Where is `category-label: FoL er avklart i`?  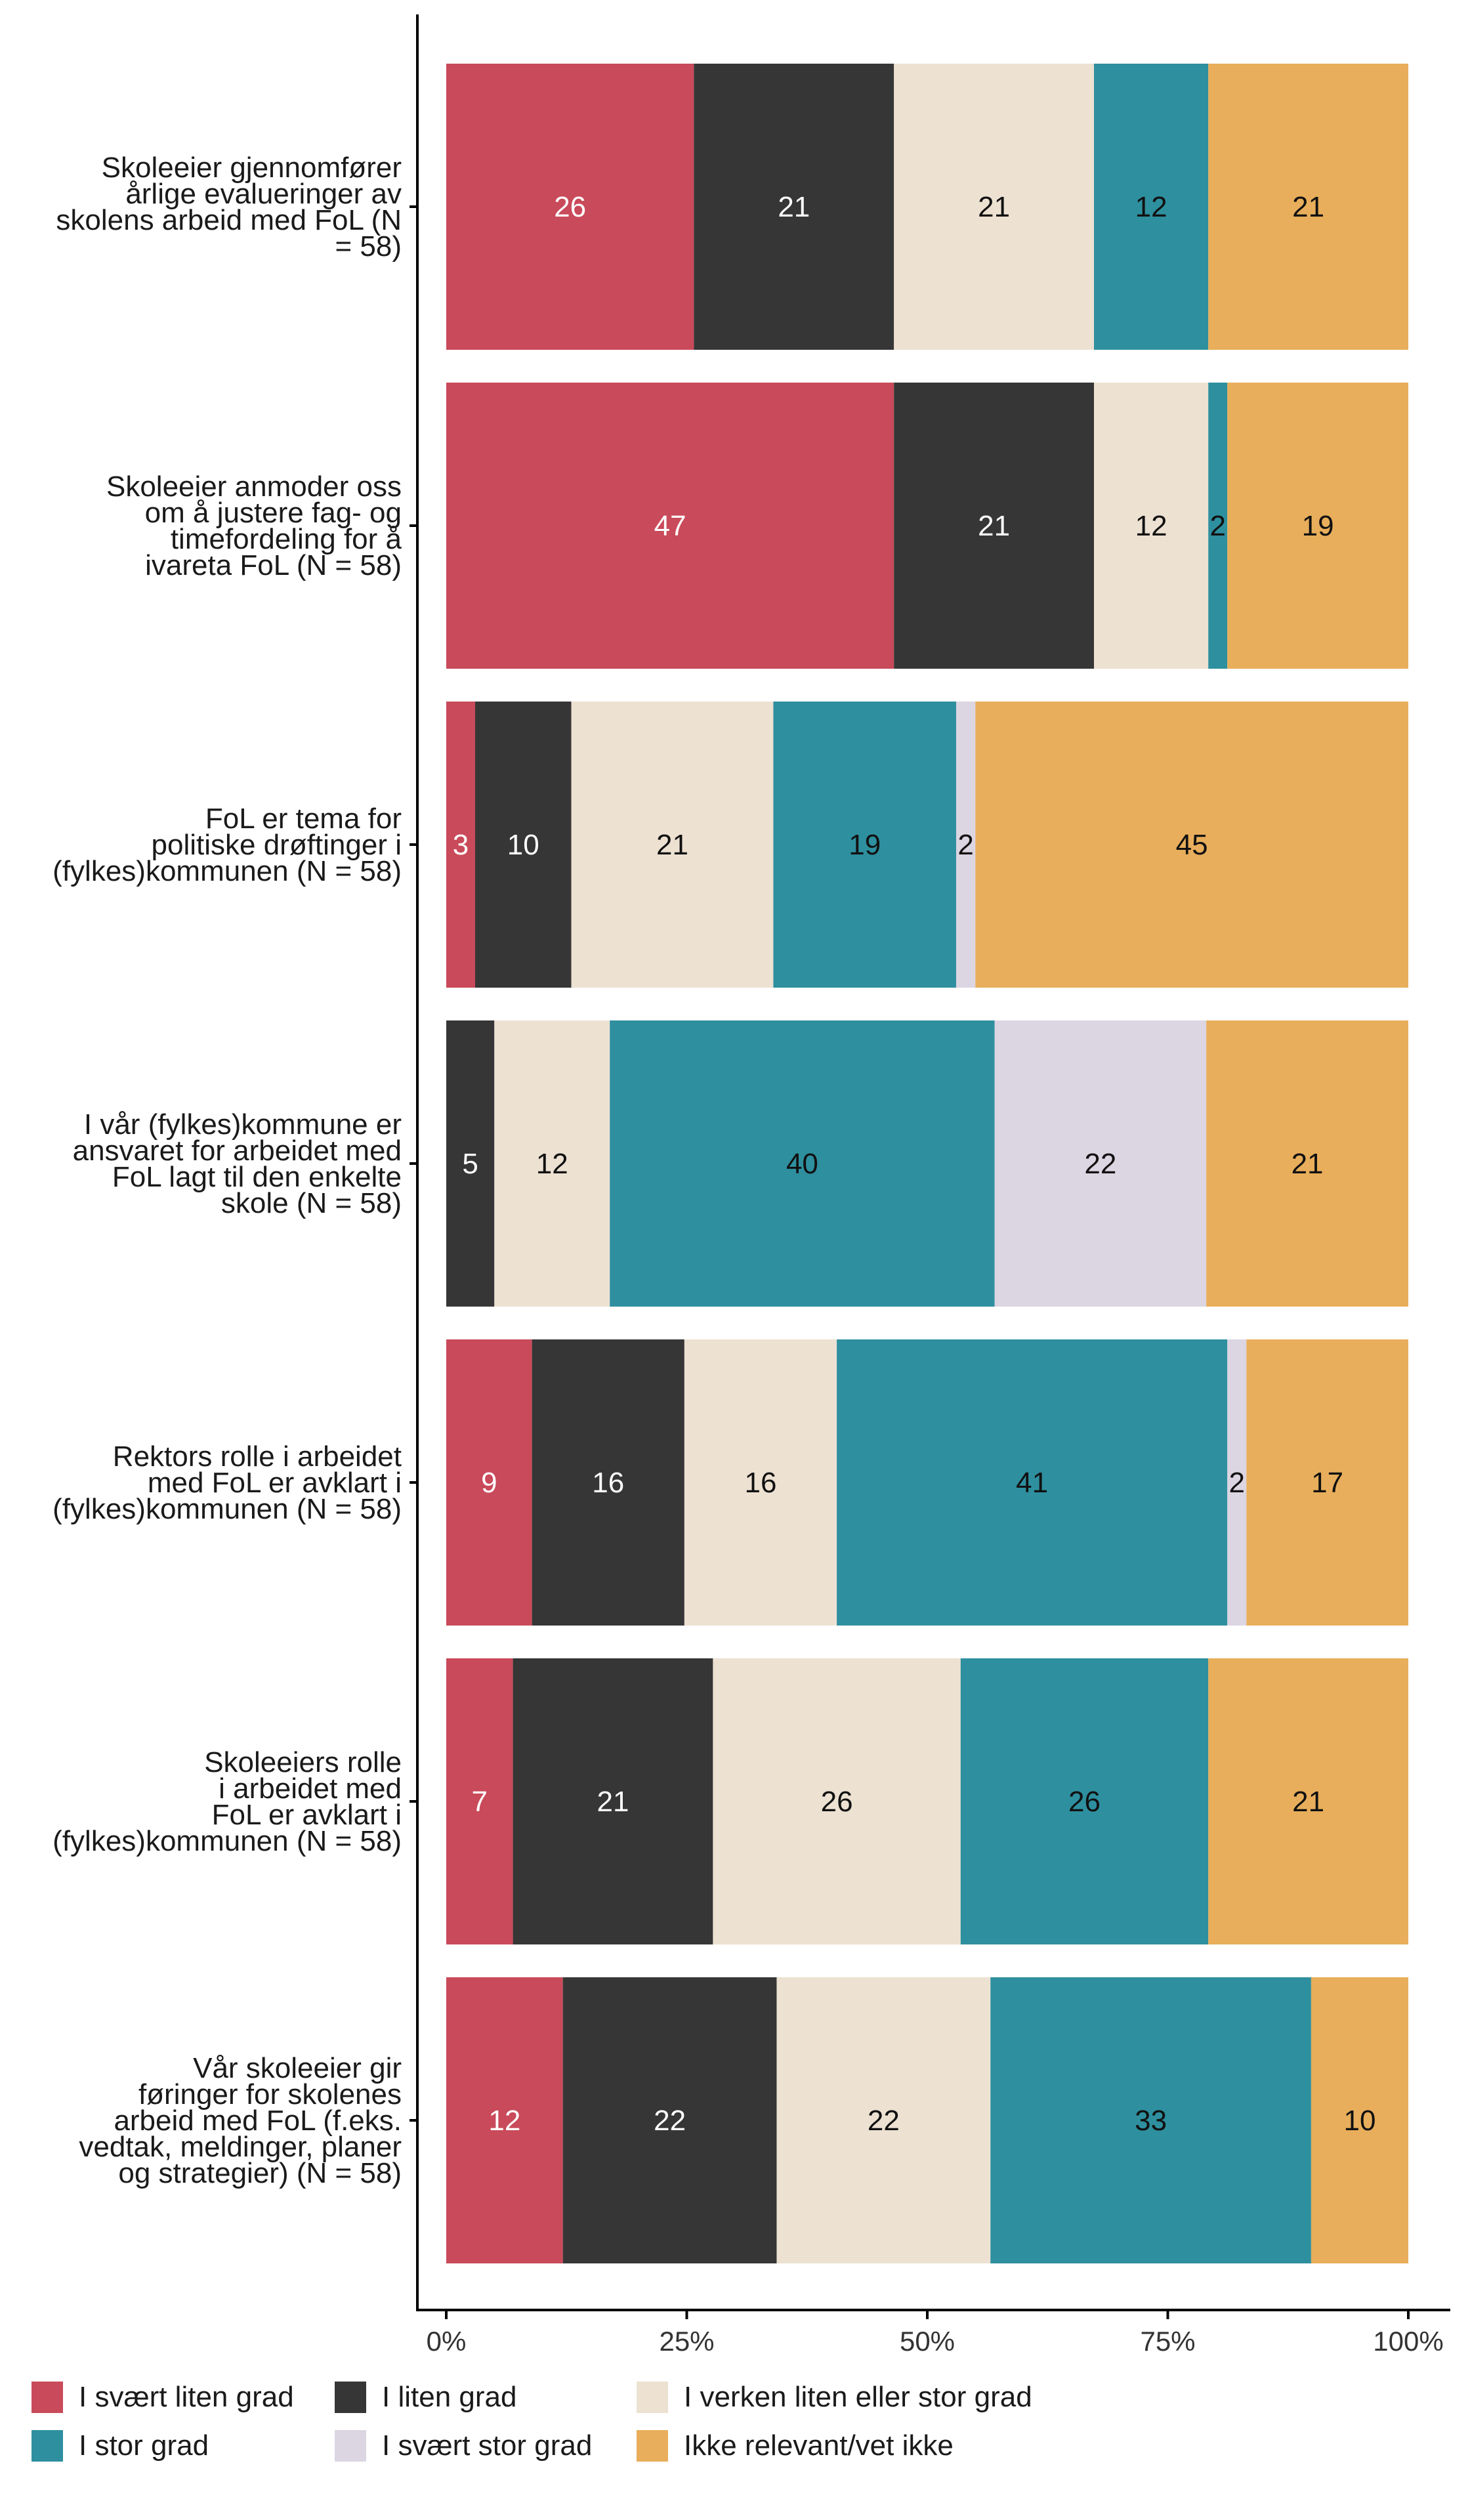 category-label: FoL er avklart i is located at coordinates (307, 1815).